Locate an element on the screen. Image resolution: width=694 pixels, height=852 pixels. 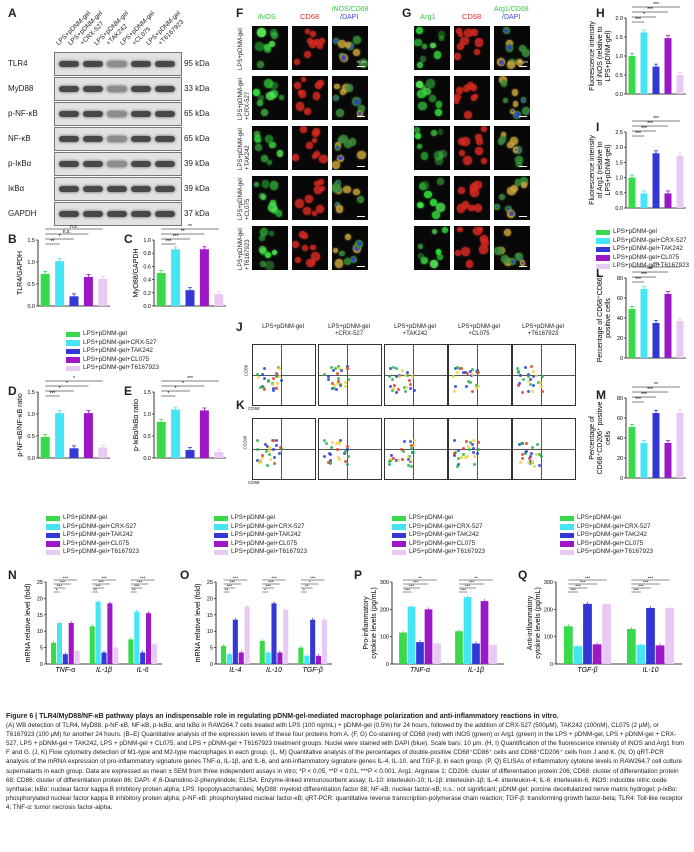
y-tick-label: 0.5 is located at coordinates (31, 437).